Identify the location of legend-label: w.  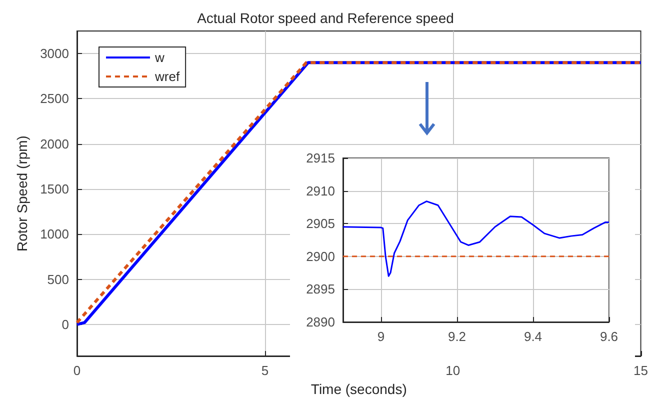
(159, 57).